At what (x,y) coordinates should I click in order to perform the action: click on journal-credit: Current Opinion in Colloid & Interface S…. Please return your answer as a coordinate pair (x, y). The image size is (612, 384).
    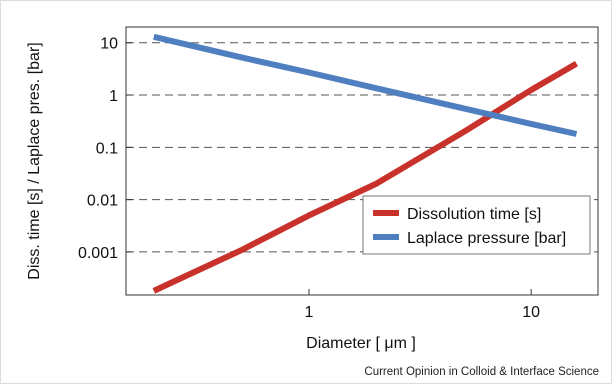
    Looking at the image, I should click on (481, 372).